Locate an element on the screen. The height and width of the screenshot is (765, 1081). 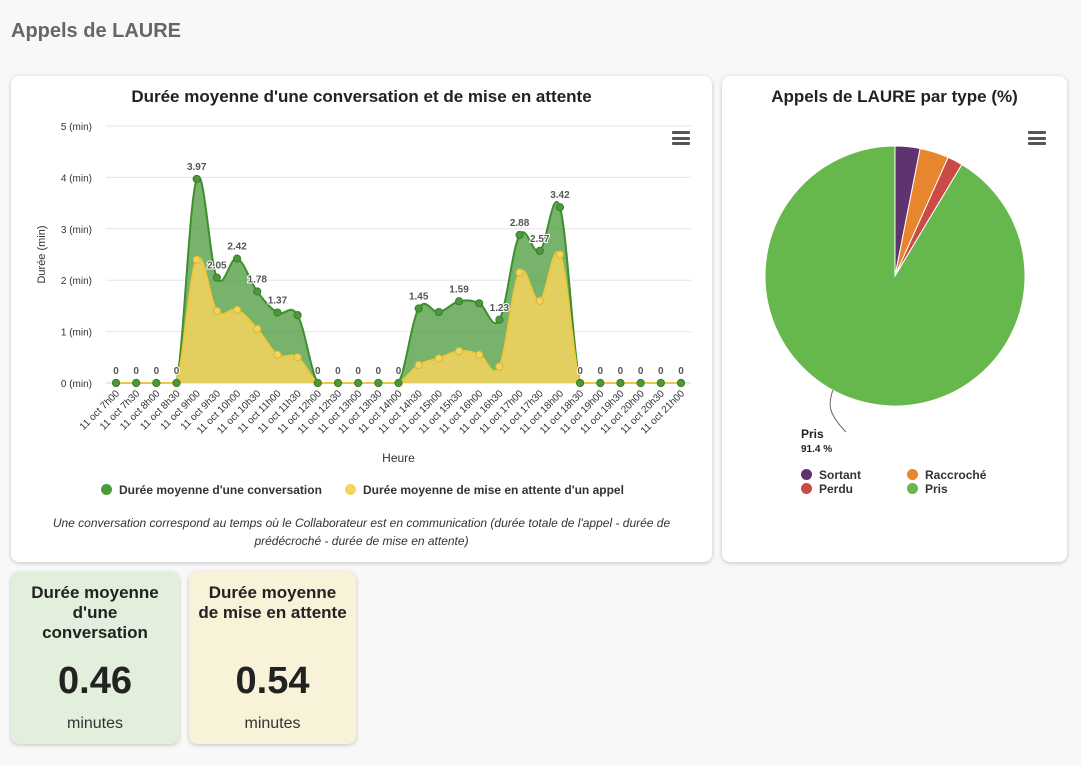
area-chart-menu-icon is located at coordinates (681, 138).